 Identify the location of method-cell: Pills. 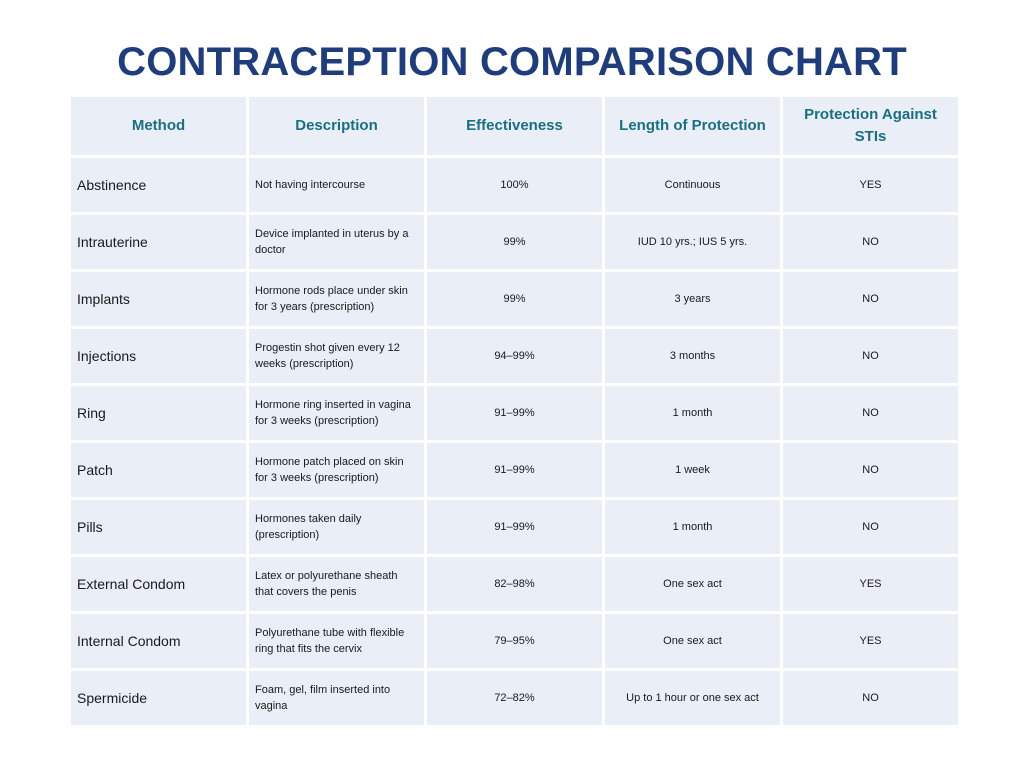
(158, 527).